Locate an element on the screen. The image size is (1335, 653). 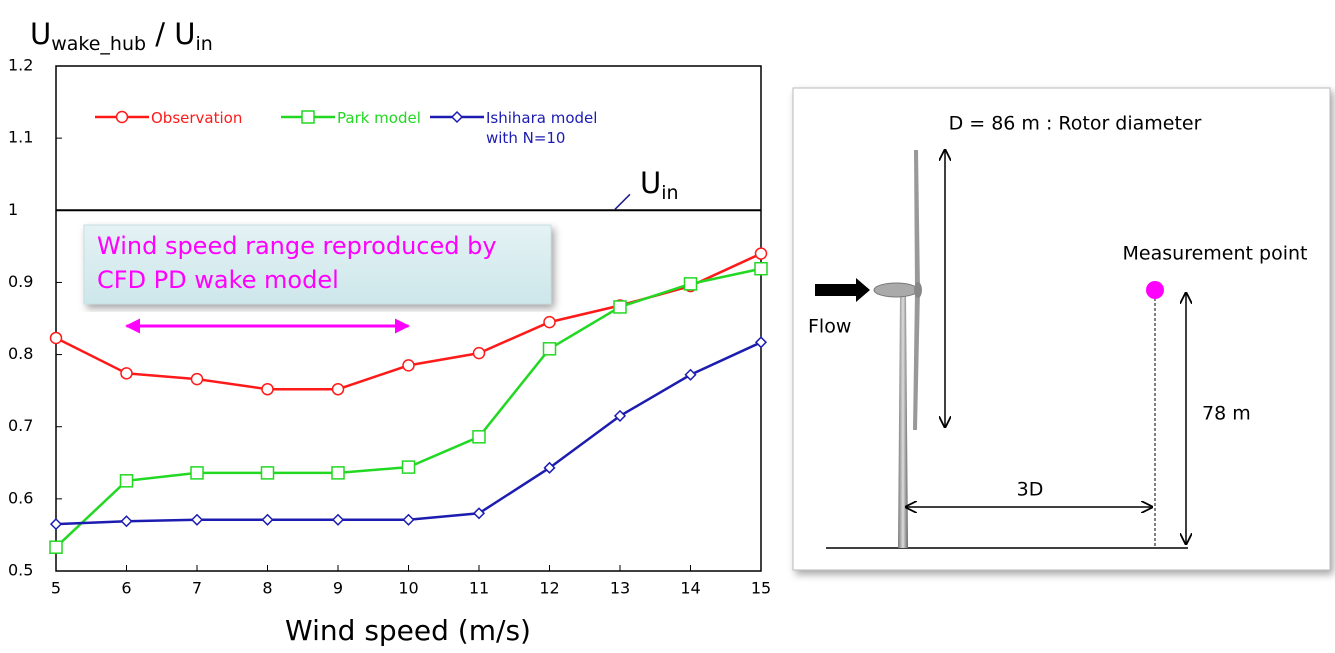
annotation-text: CFD PD wake model is located at coordinates (218, 280).